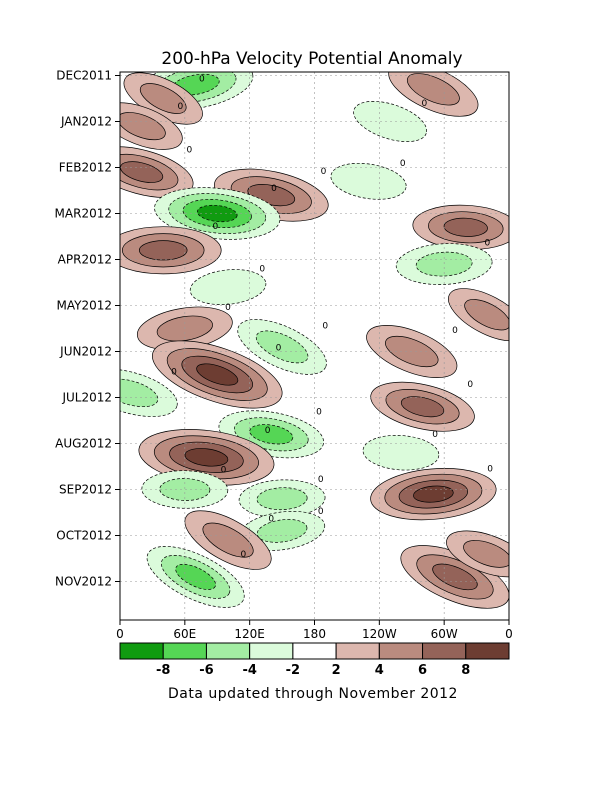 The image size is (600, 800). I want to click on y-tick-label: JAN2012, so click(86, 122).